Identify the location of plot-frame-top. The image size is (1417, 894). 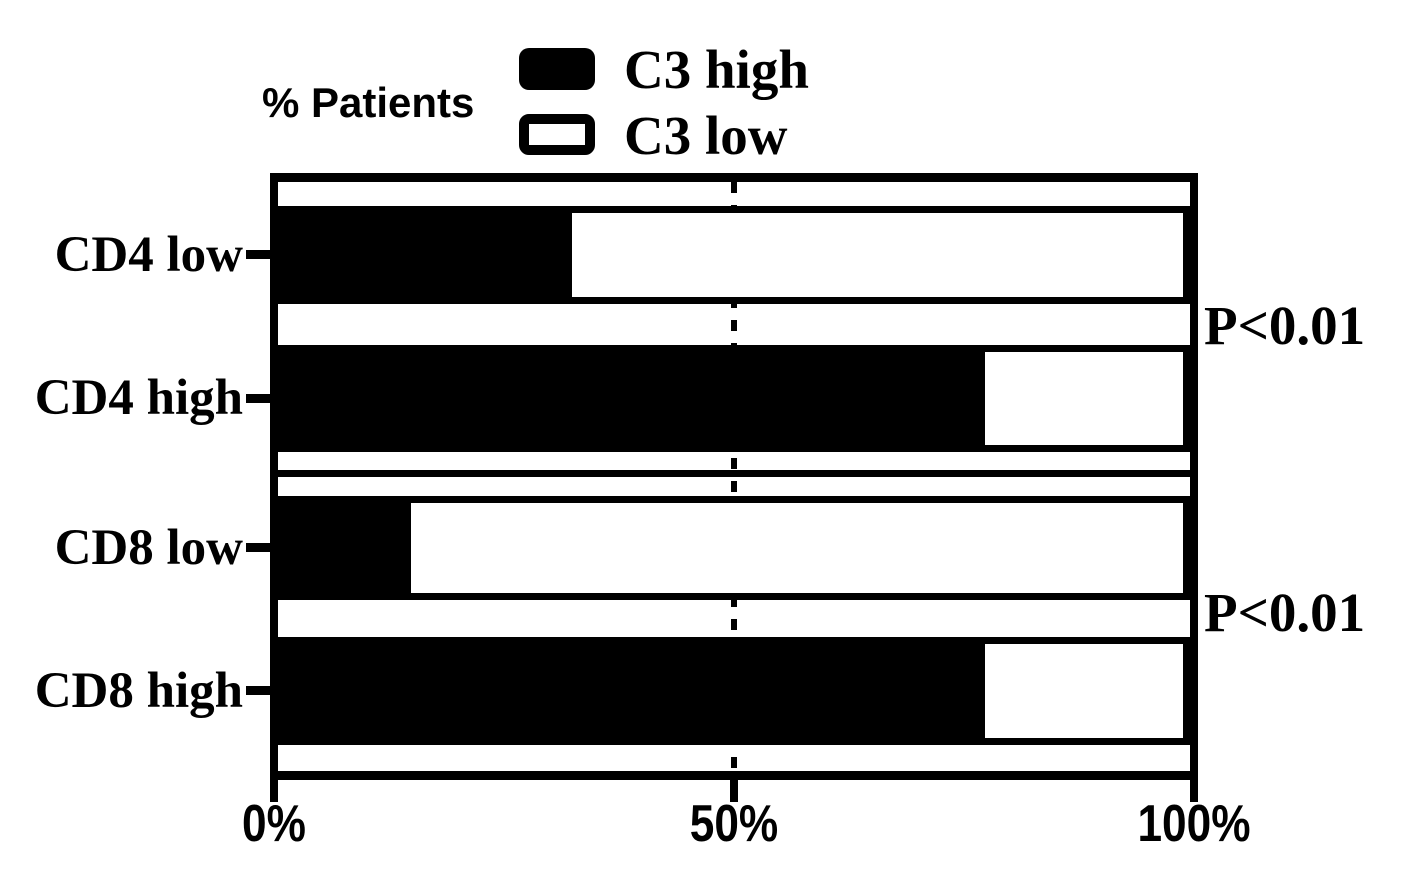
(734, 177).